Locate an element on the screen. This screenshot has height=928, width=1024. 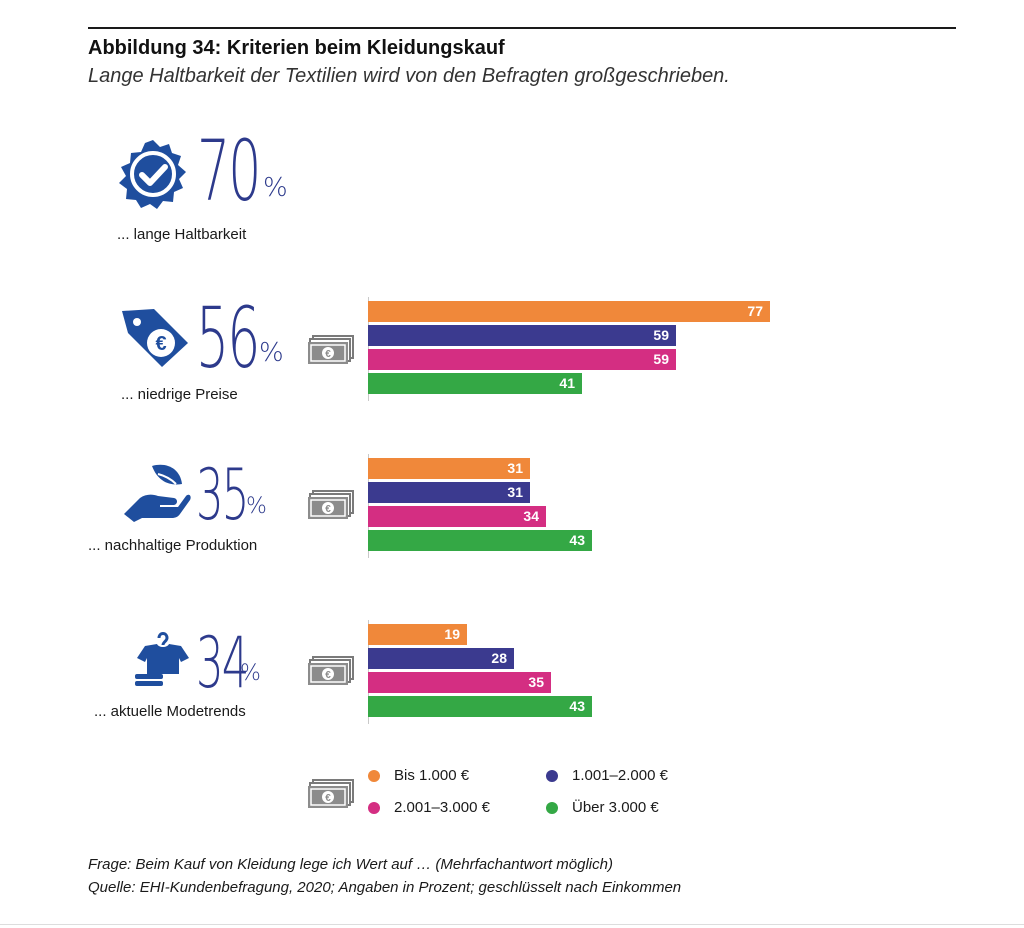
bar-value-label: 28 is located at coordinates (499, 658).